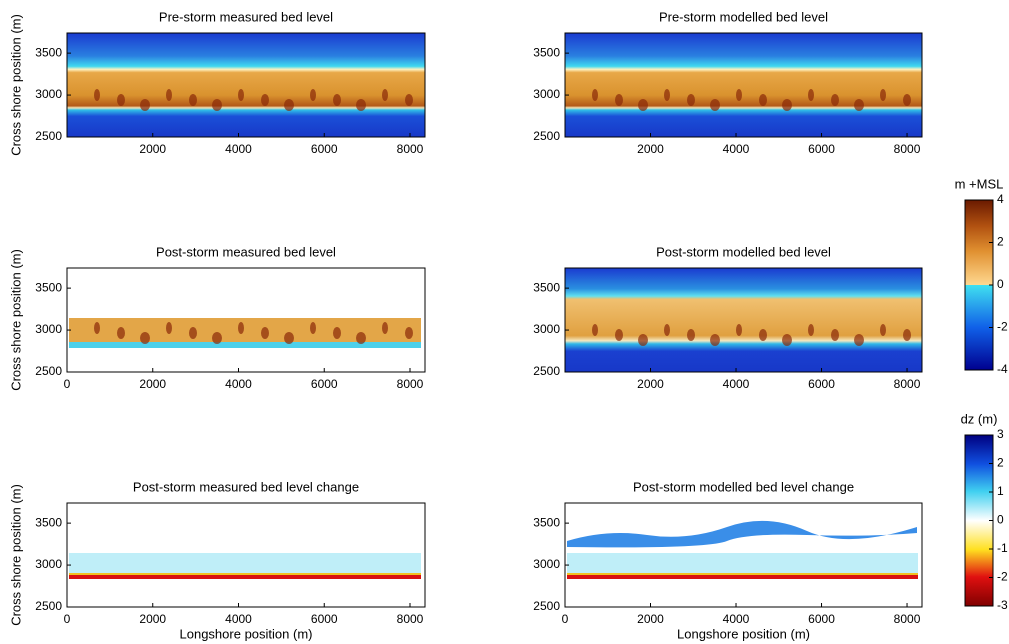 The height and width of the screenshot is (644, 1009). I want to click on panel-title: Pre-storm modelled bed level, so click(743, 16).